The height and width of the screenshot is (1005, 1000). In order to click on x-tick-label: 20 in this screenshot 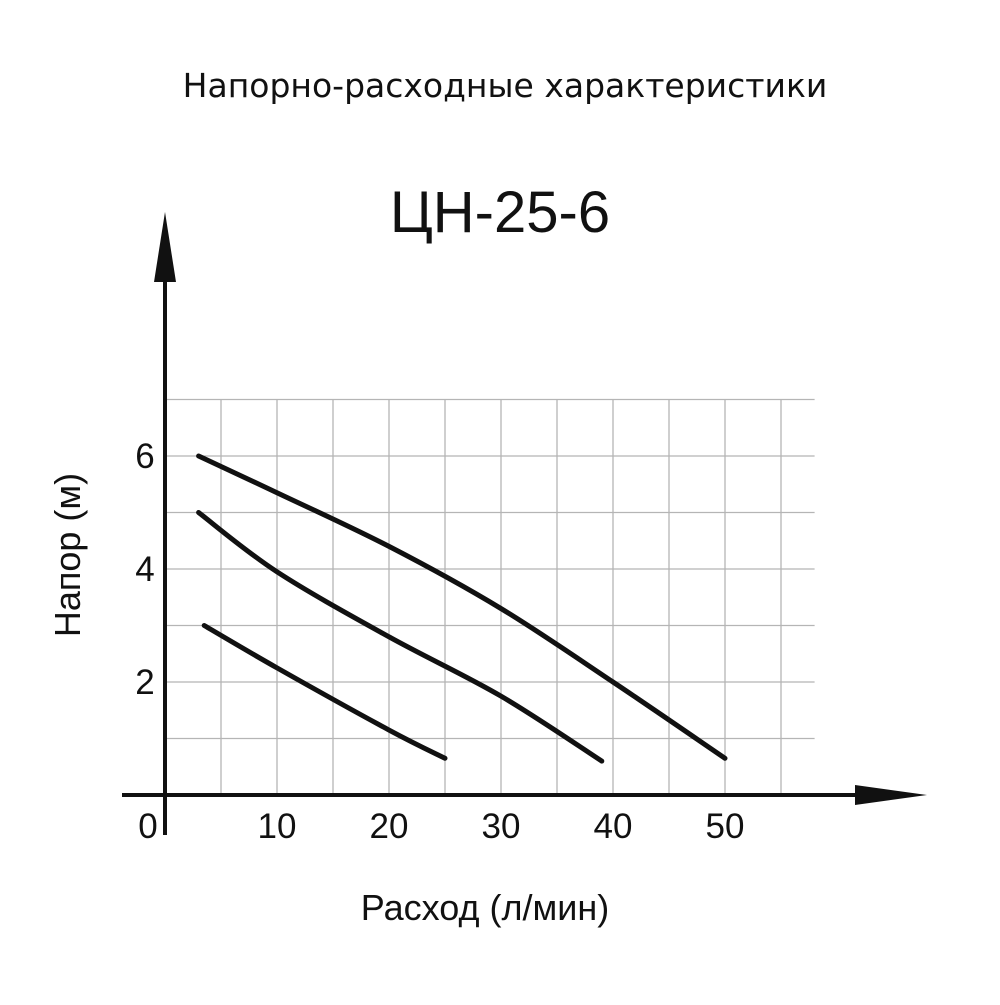, I will do `click(389, 826)`.